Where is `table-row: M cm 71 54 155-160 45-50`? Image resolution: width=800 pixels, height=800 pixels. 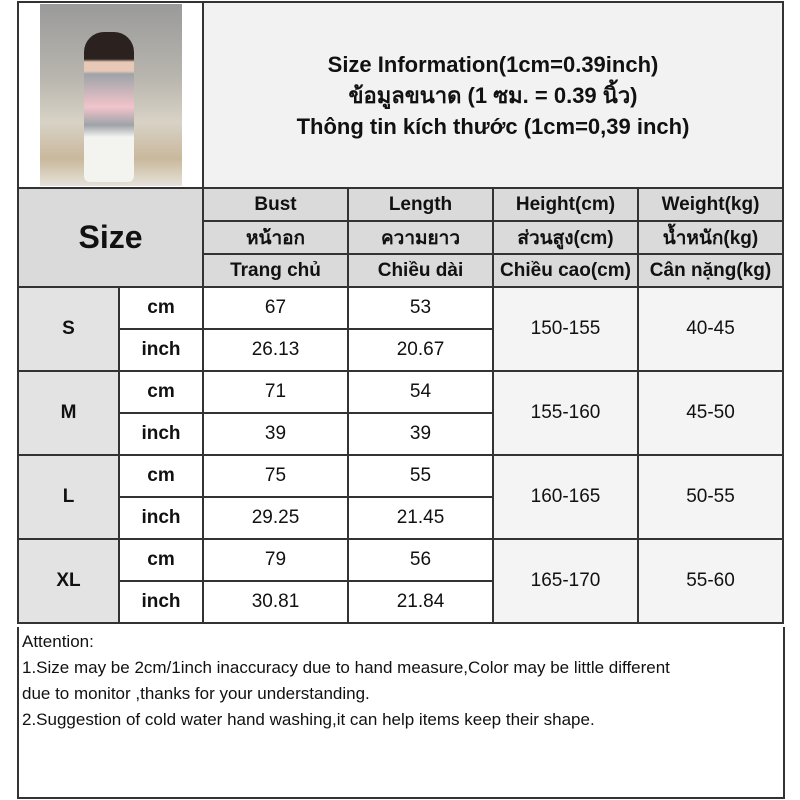 table-row: M cm 71 54 155-160 45-50 is located at coordinates (400, 413).